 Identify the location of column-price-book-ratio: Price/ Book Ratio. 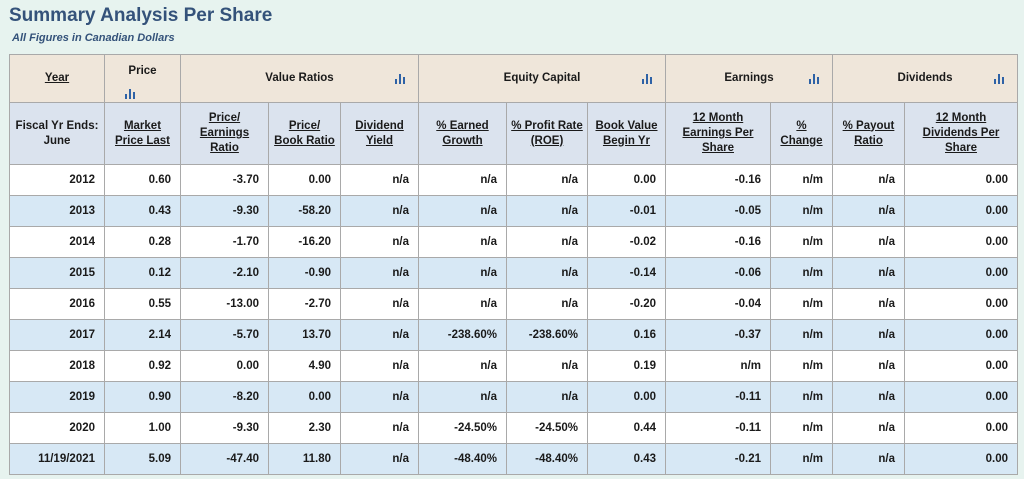
(304, 133).